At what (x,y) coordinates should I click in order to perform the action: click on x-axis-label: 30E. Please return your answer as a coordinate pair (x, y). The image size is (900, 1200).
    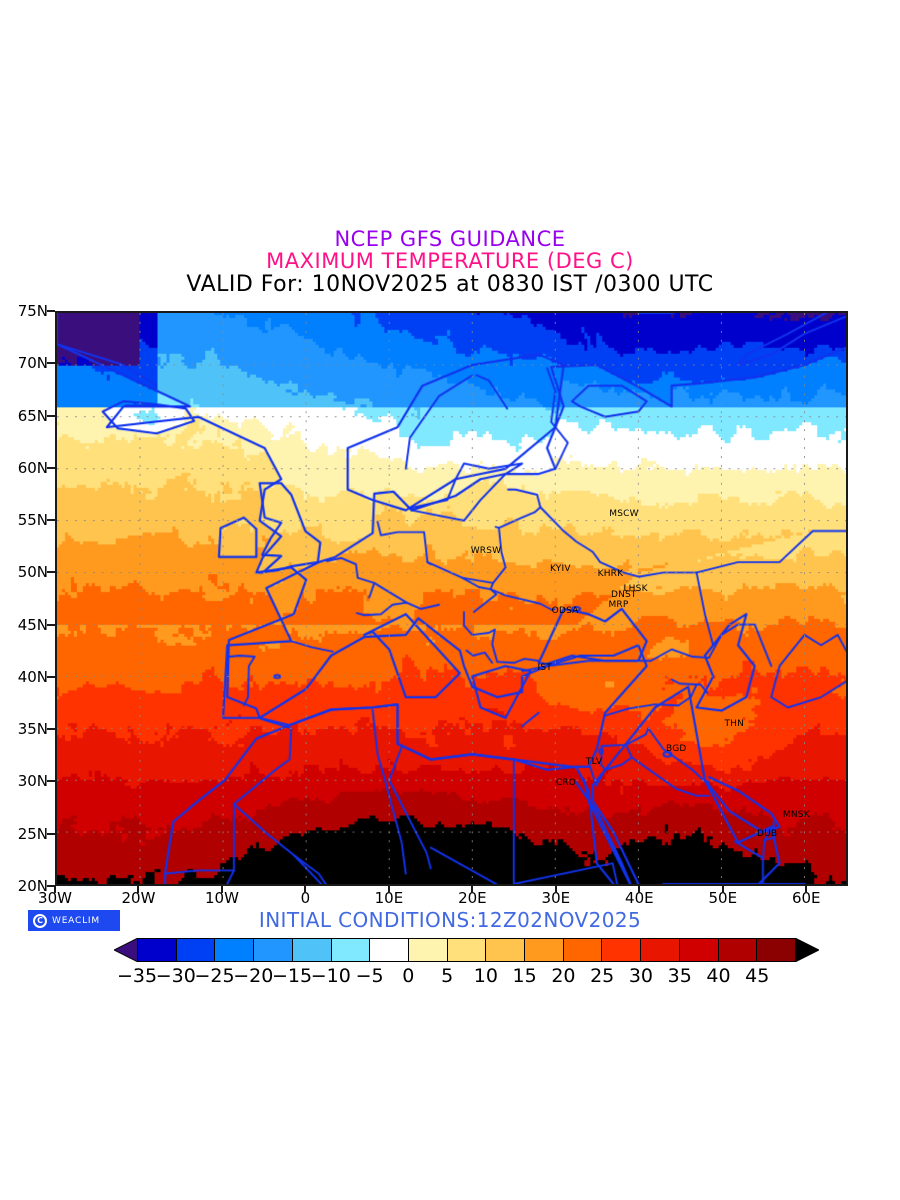
    Looking at the image, I should click on (556, 898).